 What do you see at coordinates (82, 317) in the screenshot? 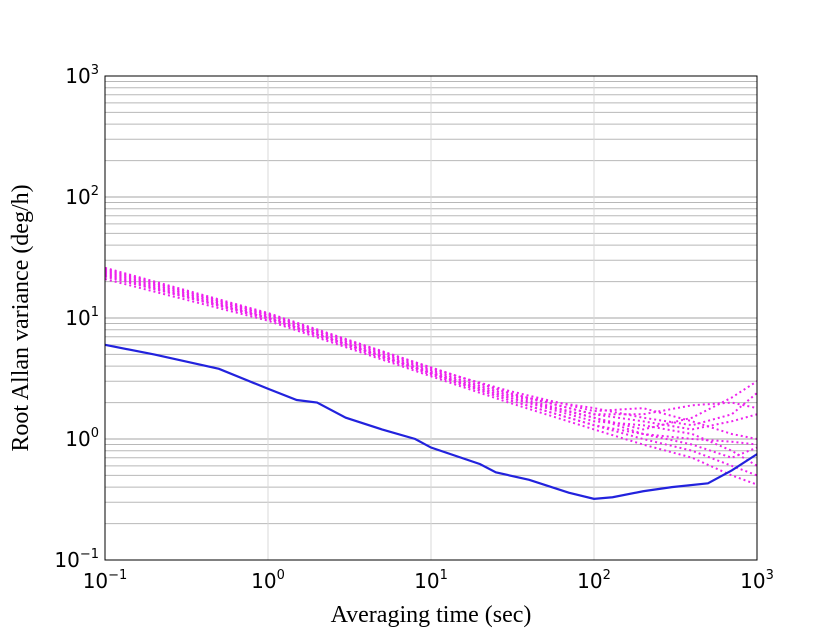
I see `y-tick-label: 10¹` at bounding box center [82, 317].